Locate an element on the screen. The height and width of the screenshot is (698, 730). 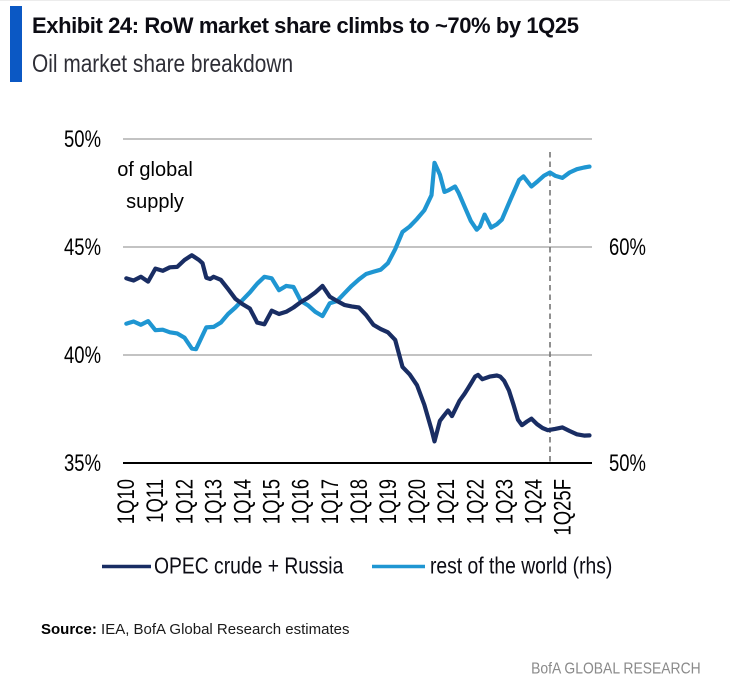
svg-text: 1Q10 is located at coordinates (126, 501).